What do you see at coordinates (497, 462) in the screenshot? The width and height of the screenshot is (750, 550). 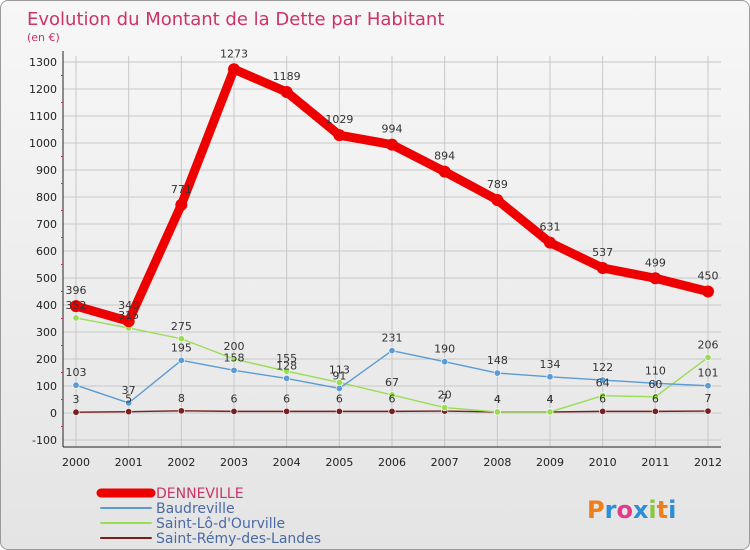 I see `x-tick-label: 2008` at bounding box center [497, 462].